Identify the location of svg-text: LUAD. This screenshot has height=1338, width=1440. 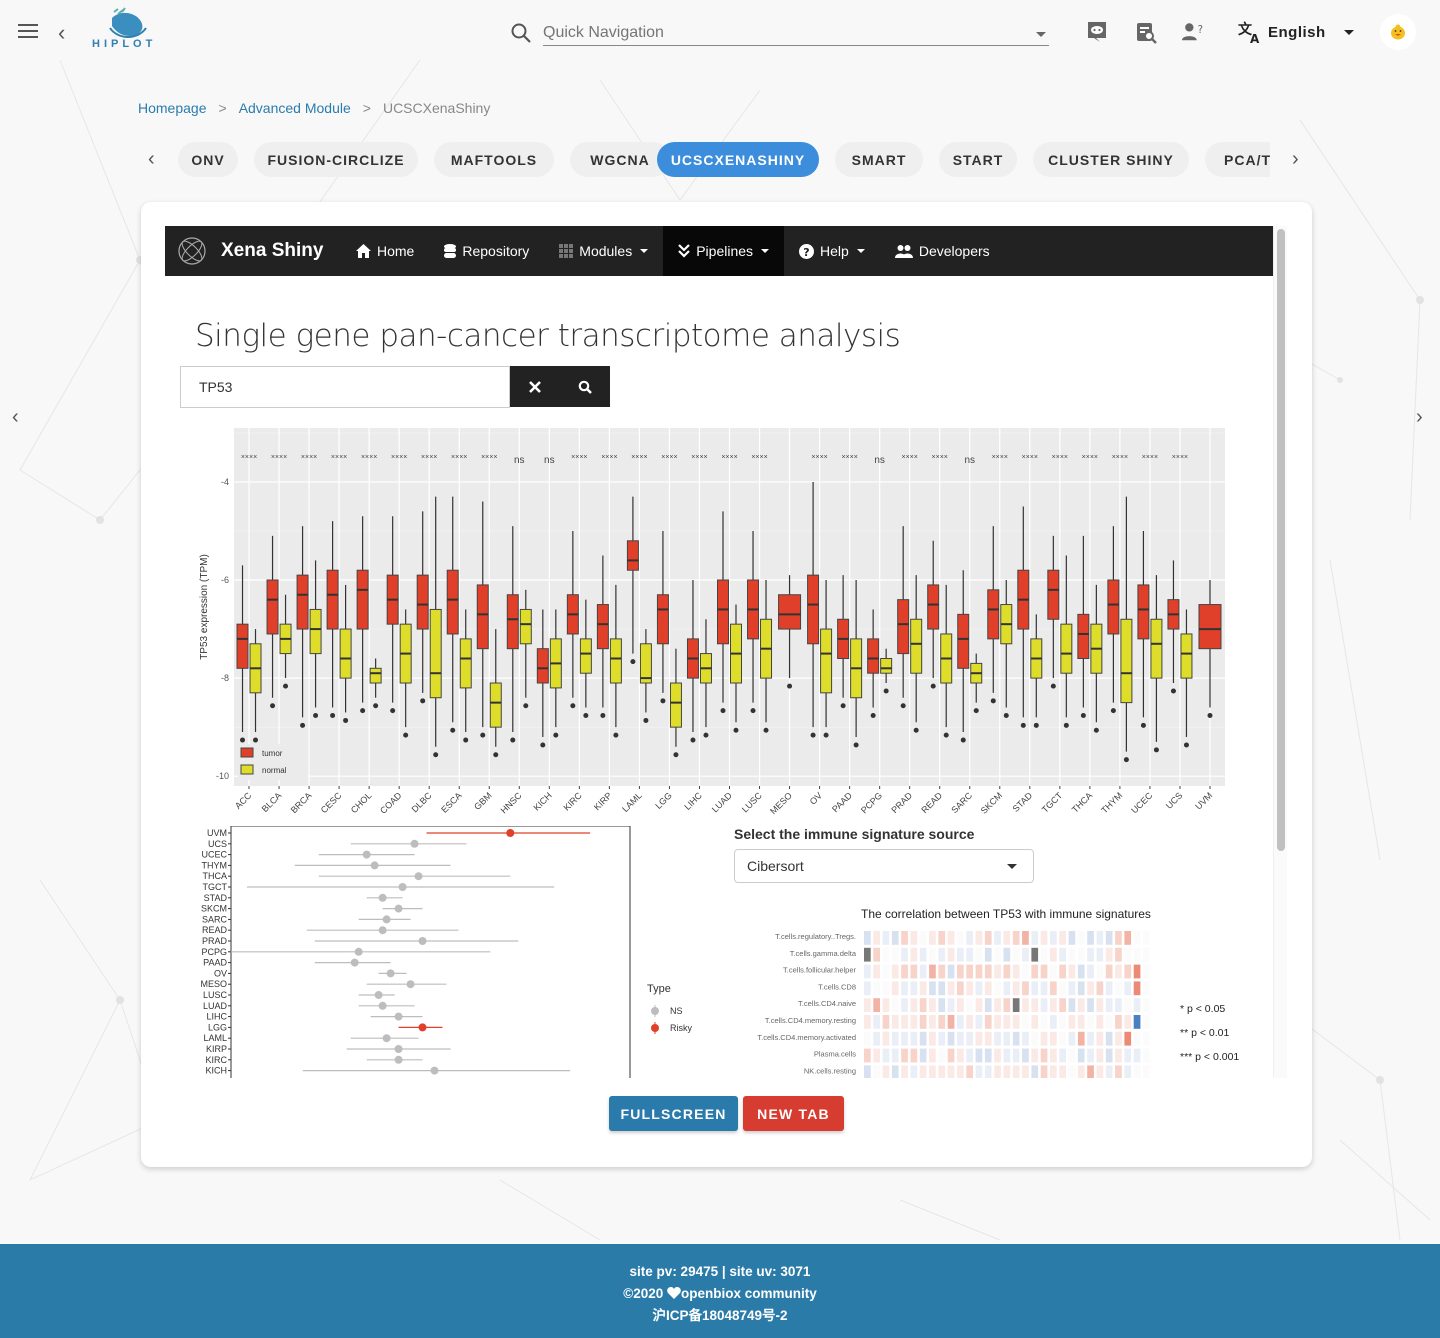
(722, 802).